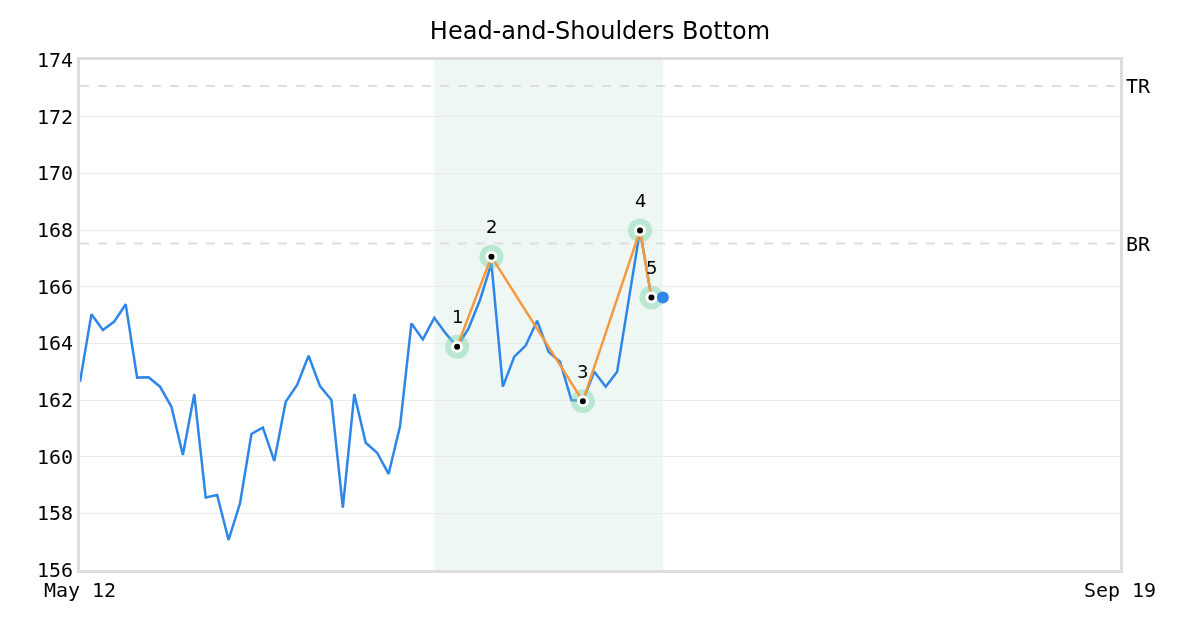 The height and width of the screenshot is (630, 1200). I want to click on y-tick-label: 168, so click(54, 230).